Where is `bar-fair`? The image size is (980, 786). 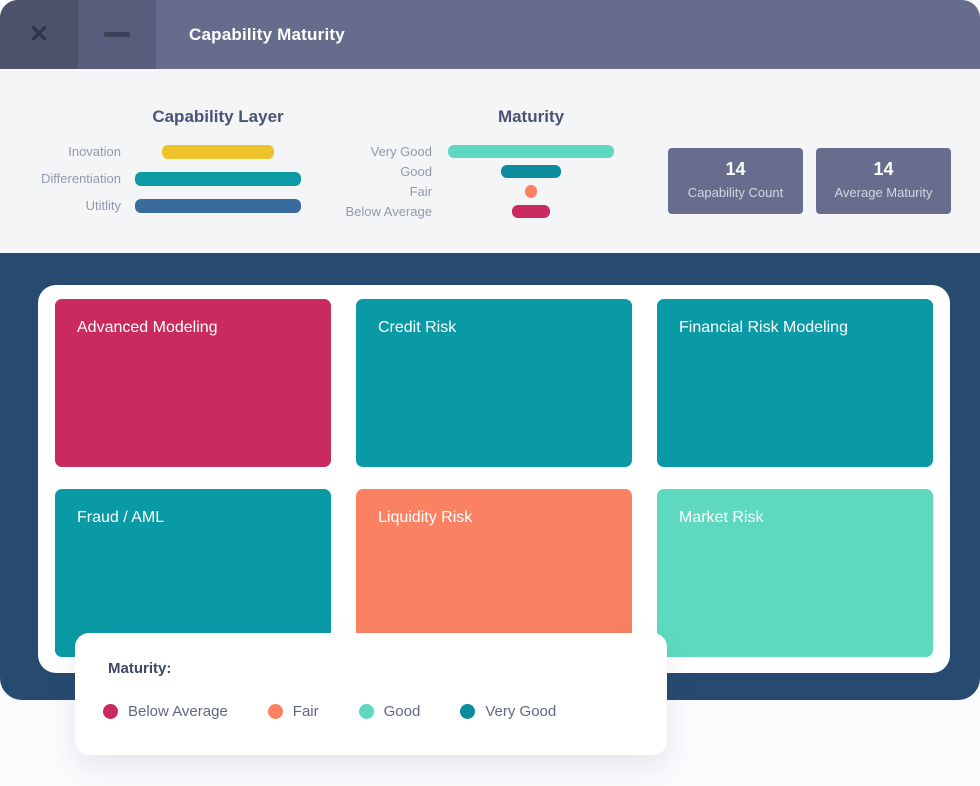 bar-fair is located at coordinates (531, 191).